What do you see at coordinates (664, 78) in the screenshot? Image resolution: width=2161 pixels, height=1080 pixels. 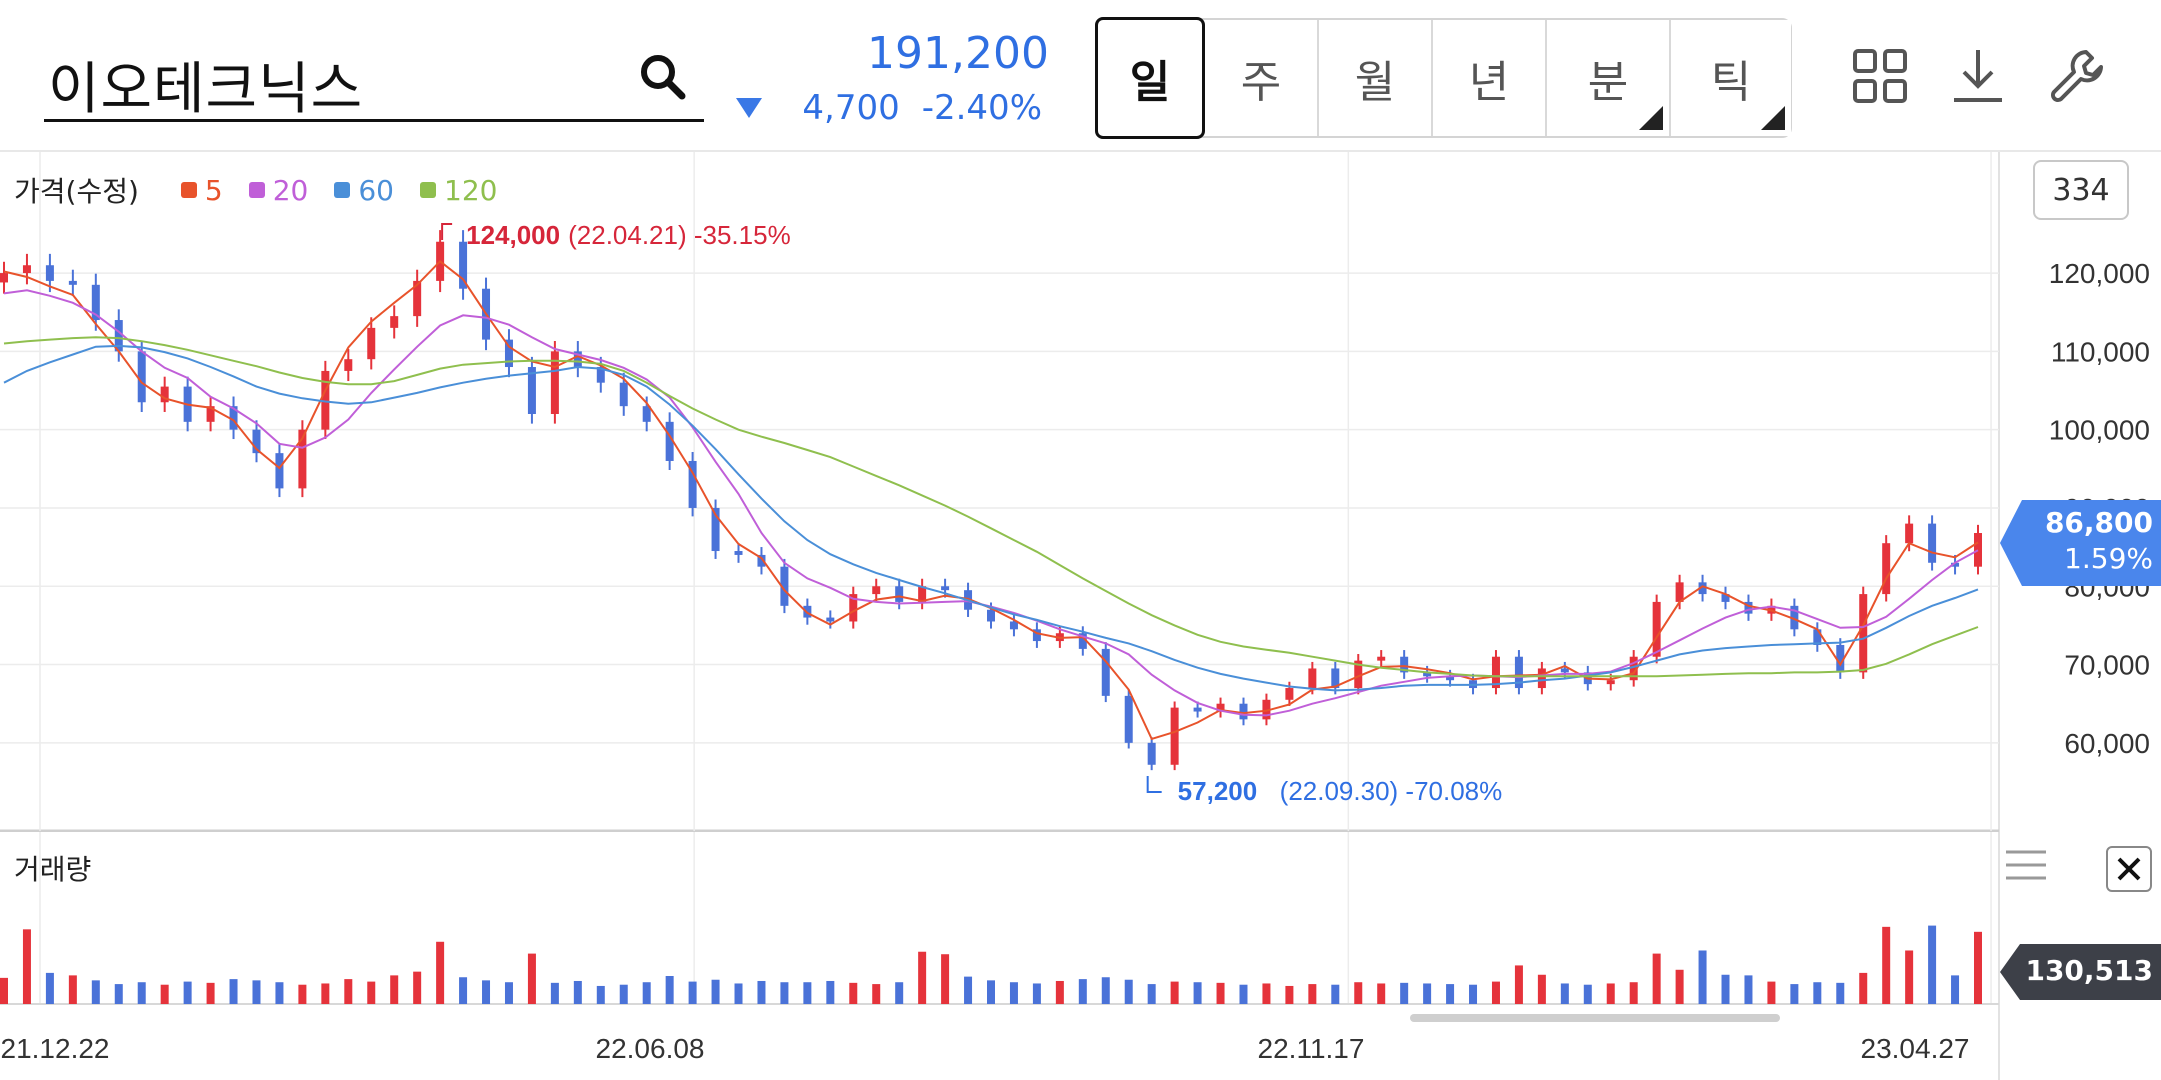 I see `search-icon` at bounding box center [664, 78].